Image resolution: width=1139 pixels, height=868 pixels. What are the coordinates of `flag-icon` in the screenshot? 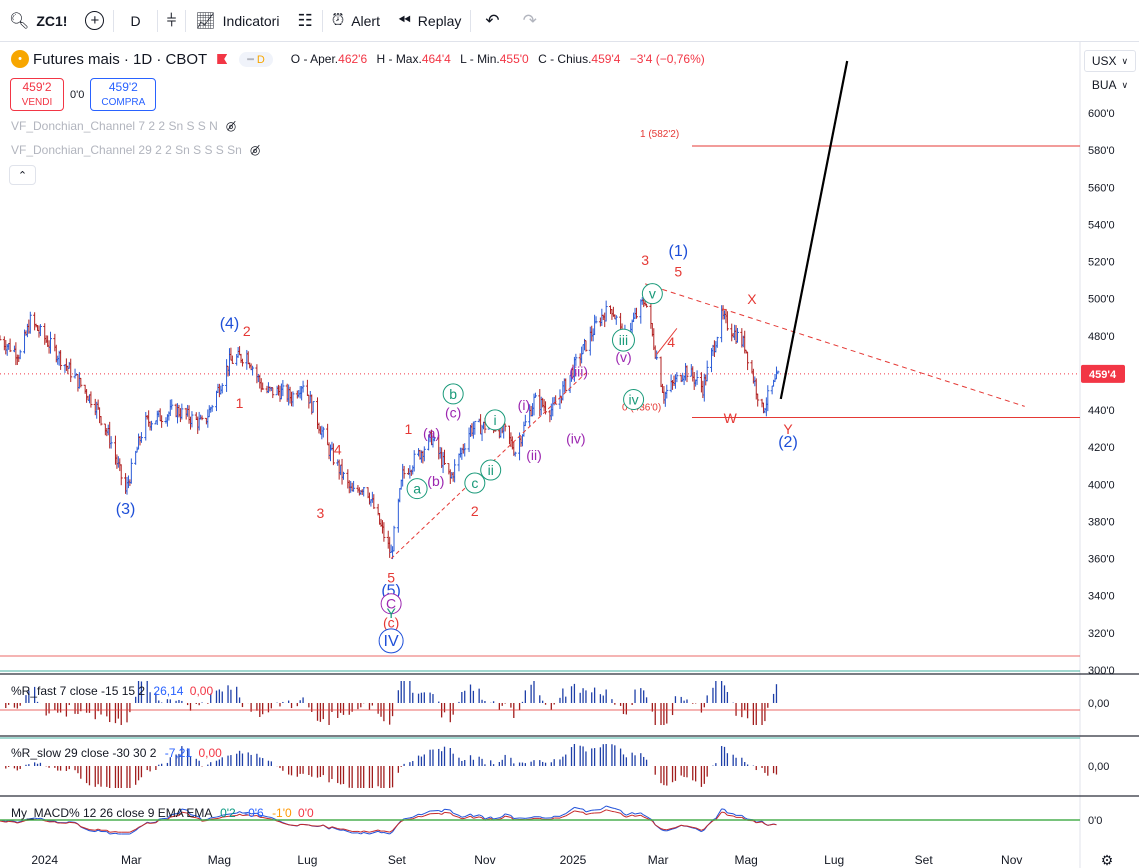 It's located at (222, 59).